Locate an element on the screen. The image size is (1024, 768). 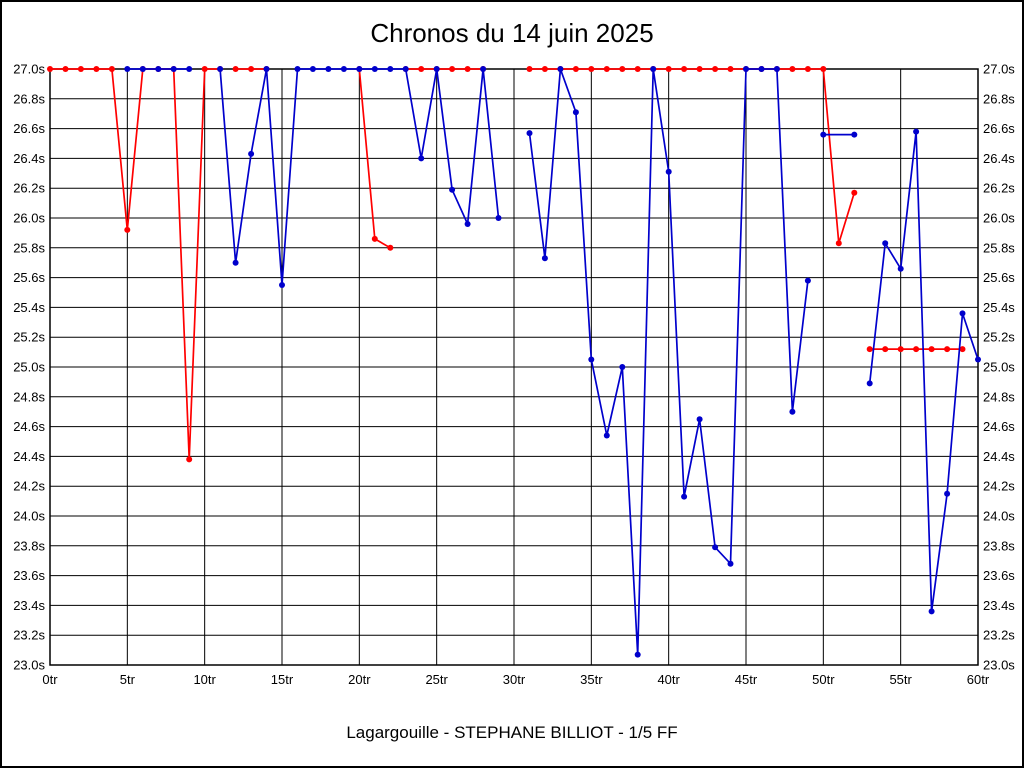
y-axis-tick-label-right: 24.6s is located at coordinates (999, 426).